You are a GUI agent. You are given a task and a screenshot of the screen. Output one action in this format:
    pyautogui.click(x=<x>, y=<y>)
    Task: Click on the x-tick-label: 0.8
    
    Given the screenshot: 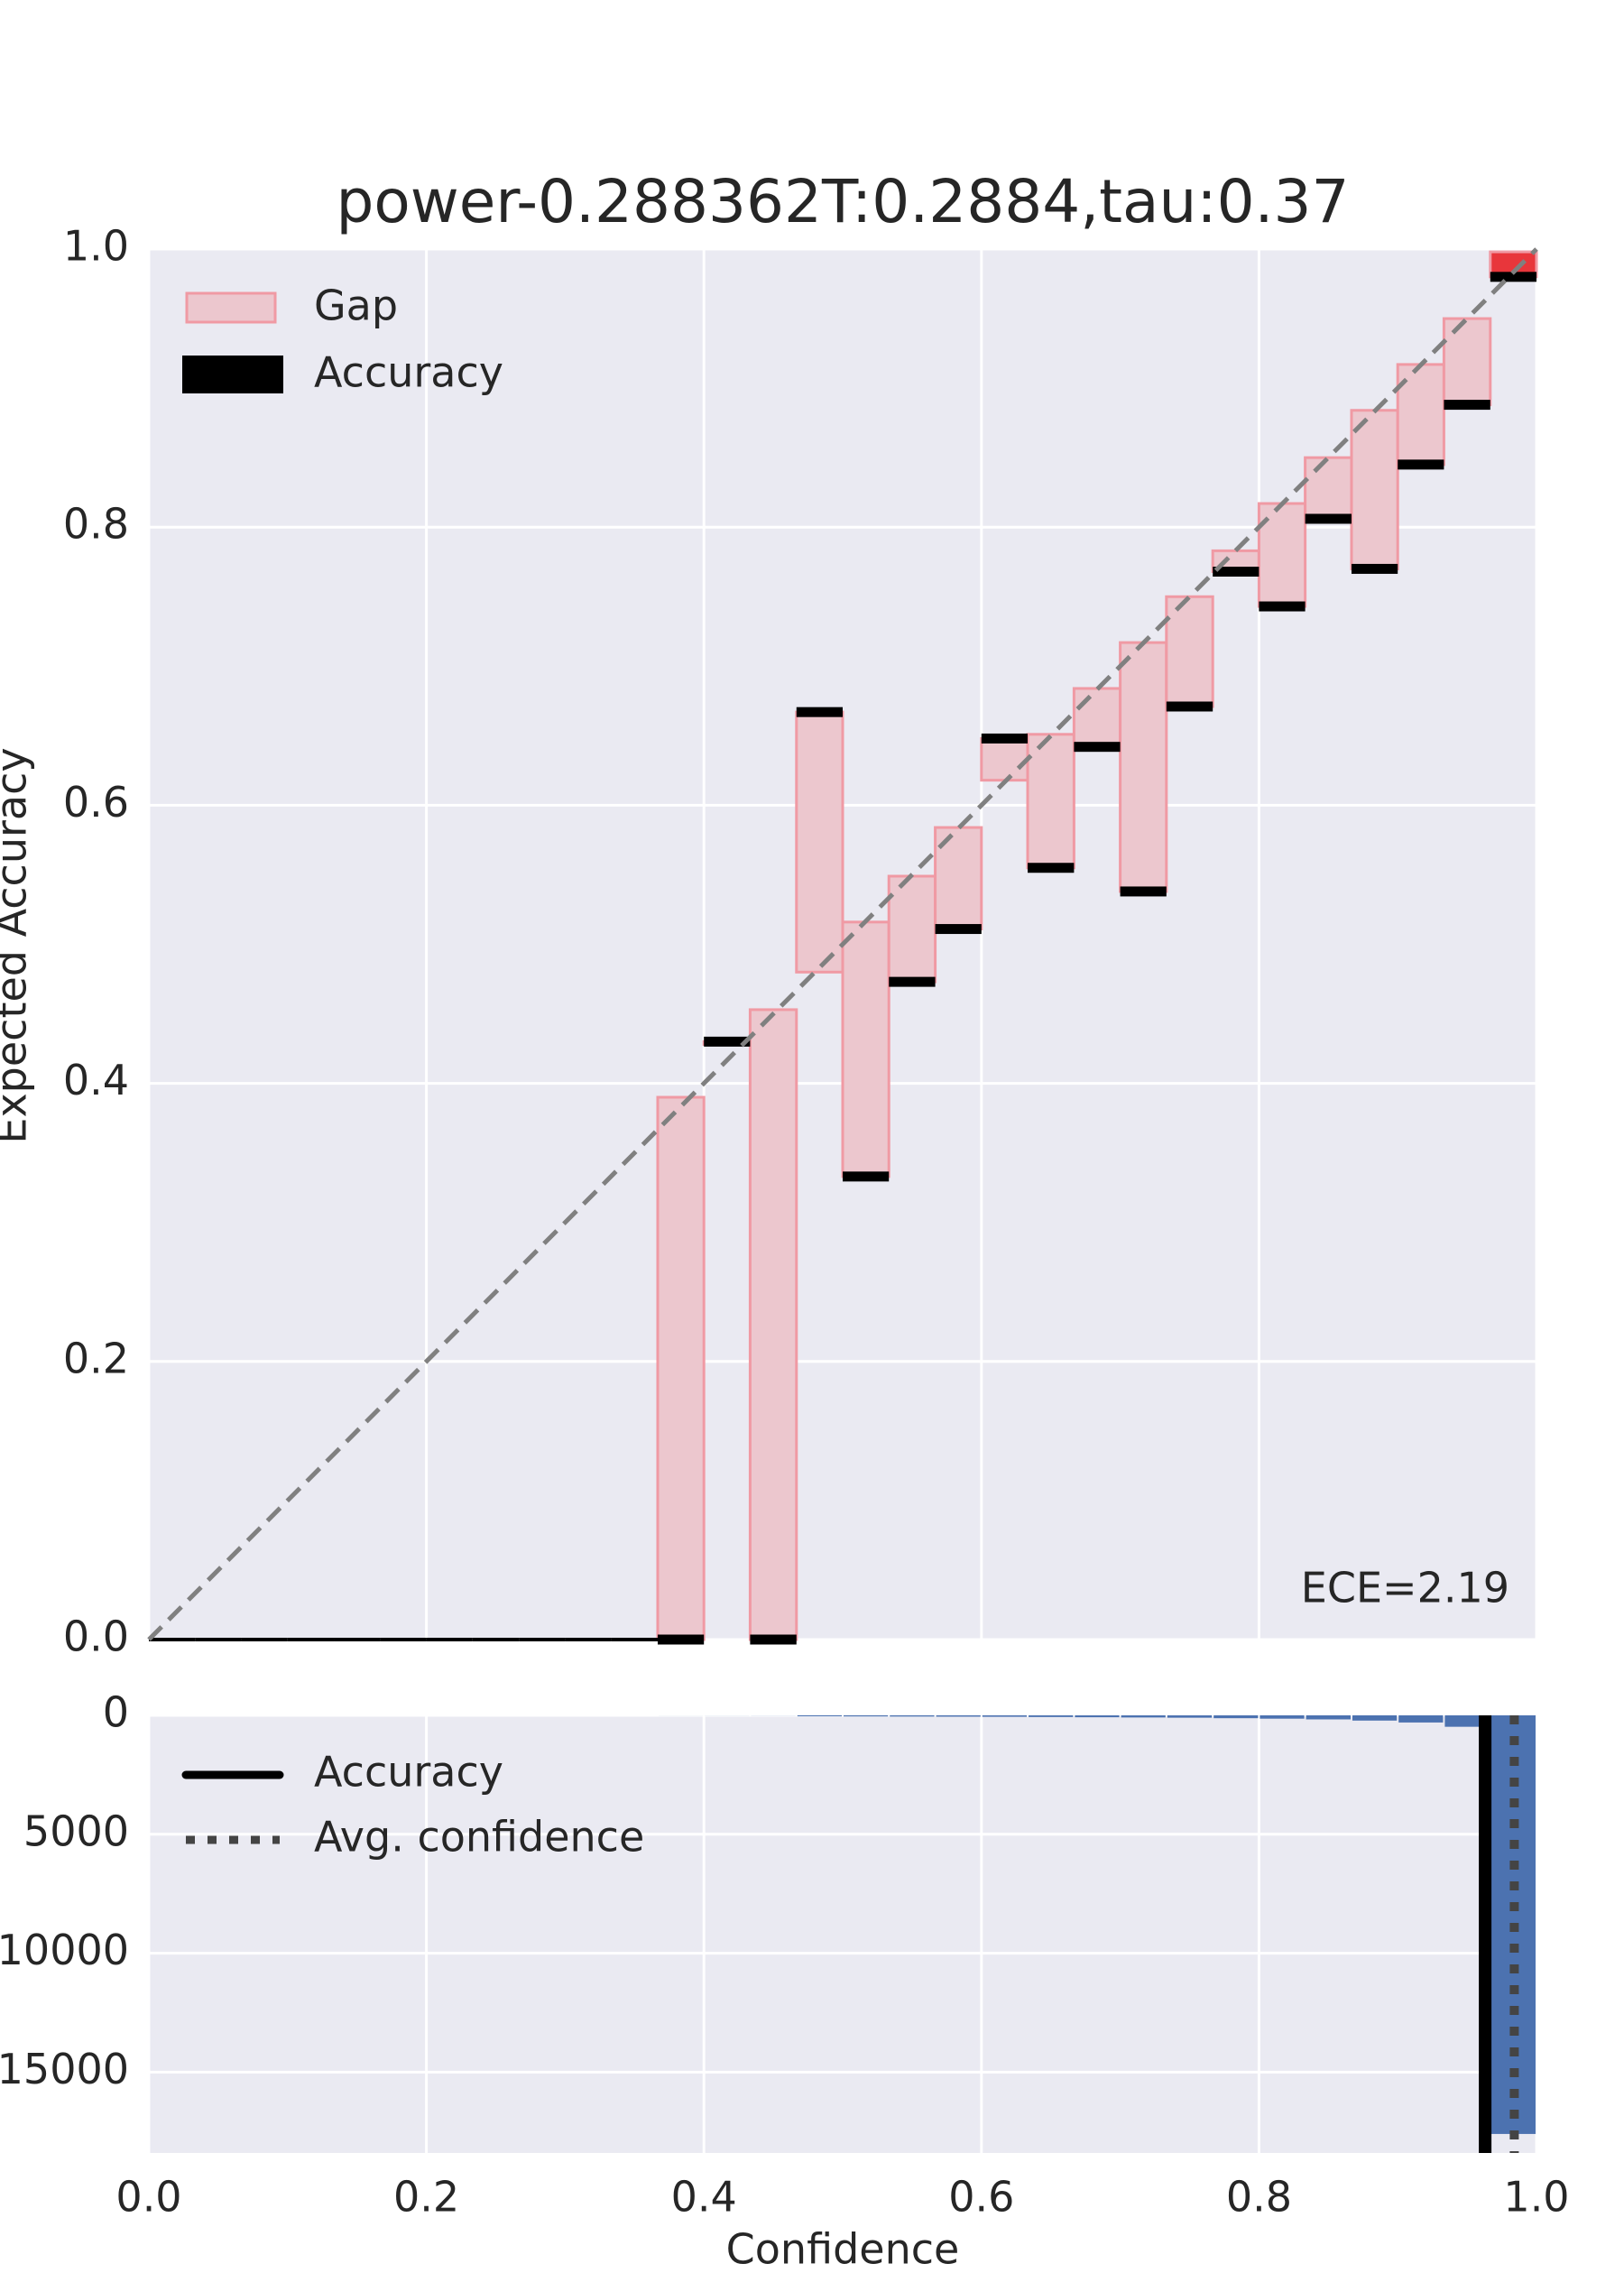 What is the action you would take?
    pyautogui.click(x=1259, y=2197)
    